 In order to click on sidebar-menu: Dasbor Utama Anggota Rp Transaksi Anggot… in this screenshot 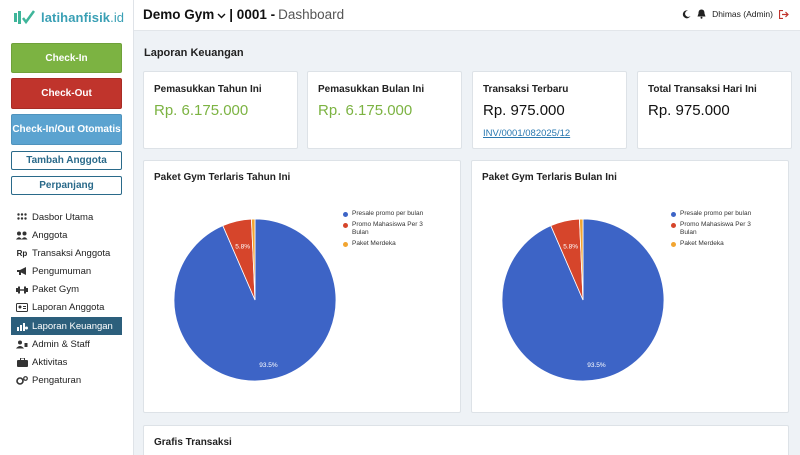, I will do `click(66, 299)`.